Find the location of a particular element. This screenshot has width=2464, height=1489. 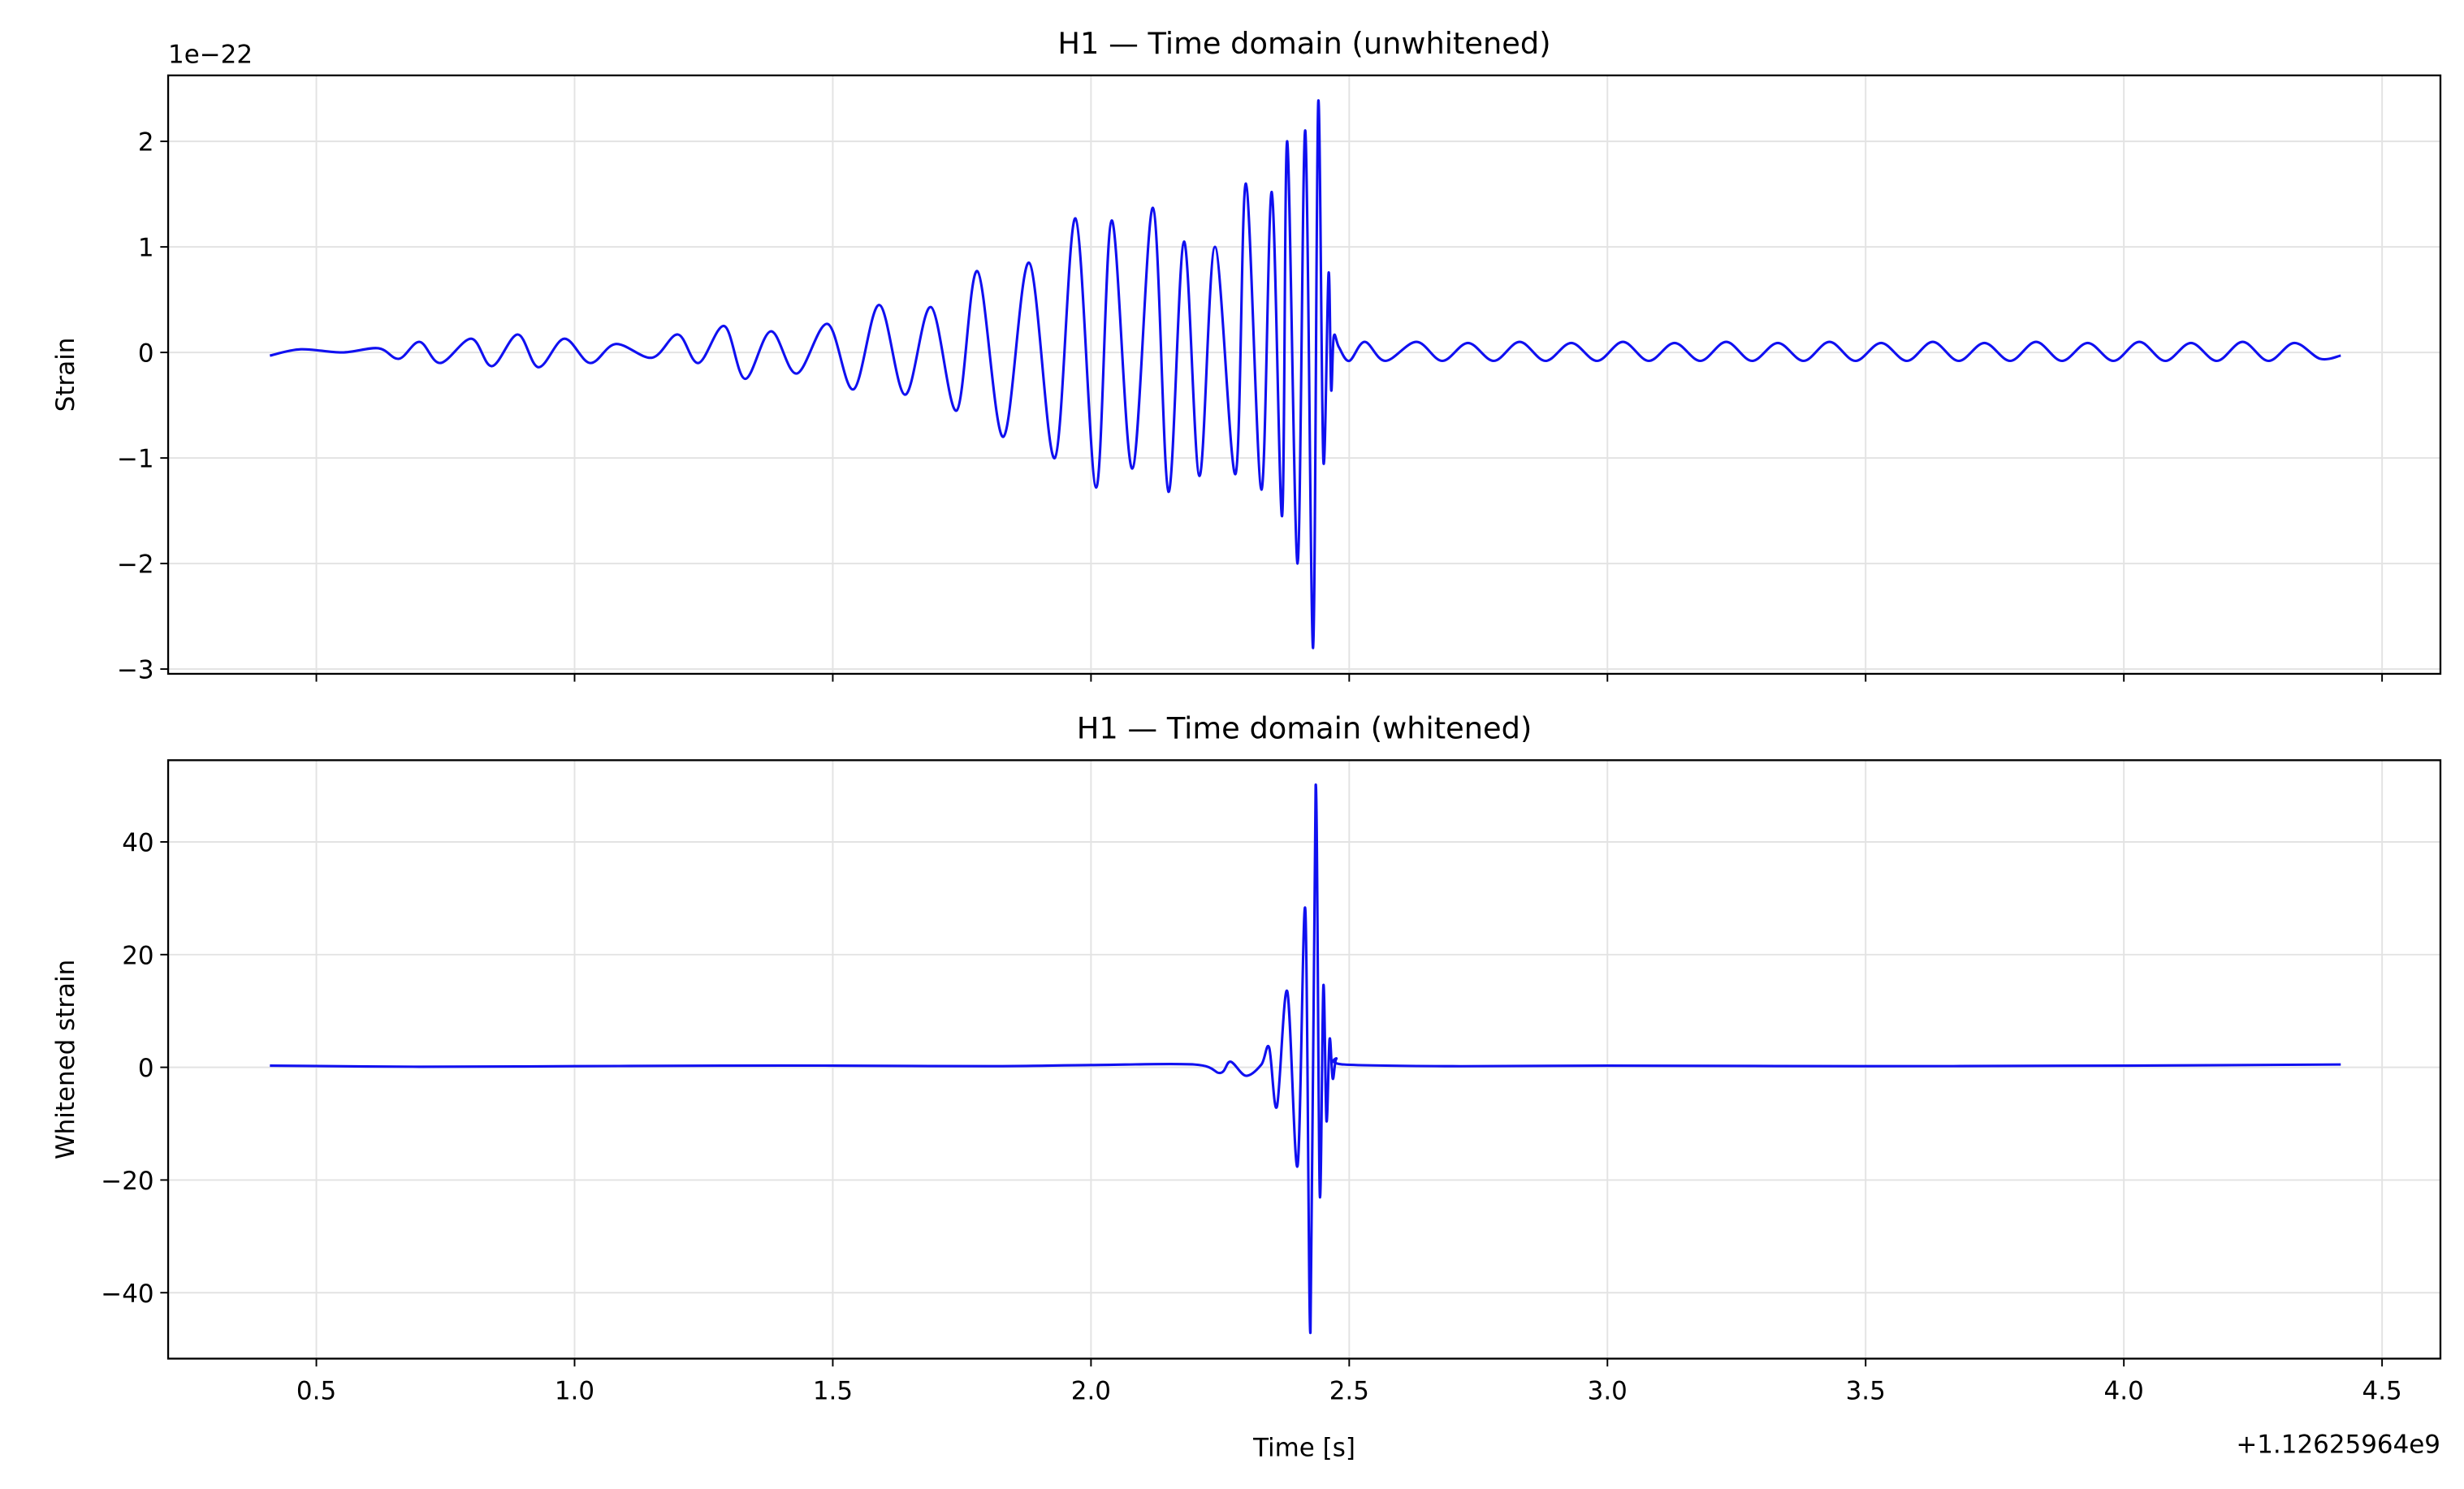

chart-title: H1 — Time domain (unwhitened) is located at coordinates (1303, 43).